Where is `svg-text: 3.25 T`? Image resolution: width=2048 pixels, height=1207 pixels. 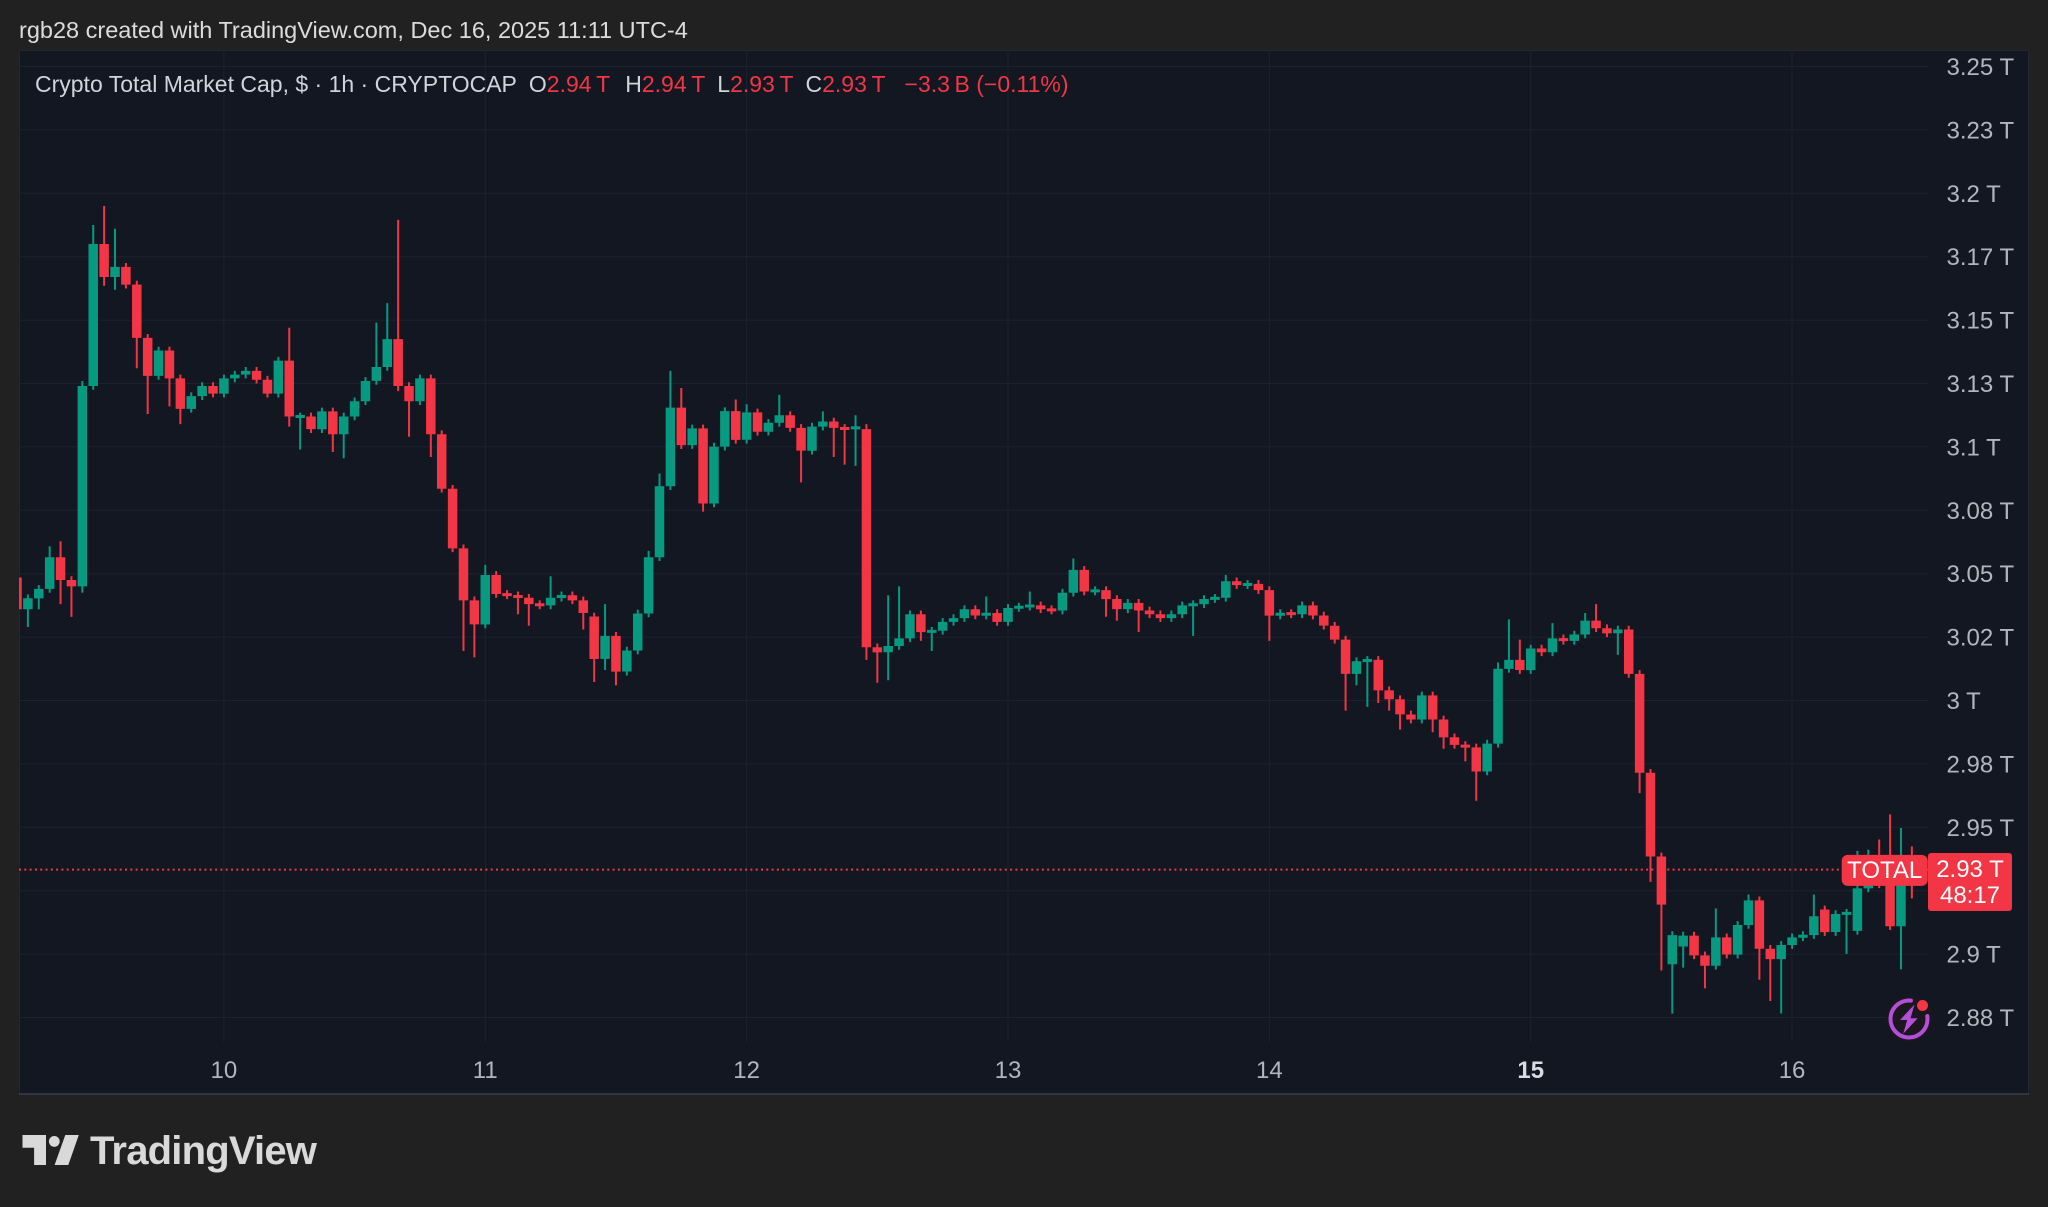
svg-text: 3.25 T is located at coordinates (1981, 67).